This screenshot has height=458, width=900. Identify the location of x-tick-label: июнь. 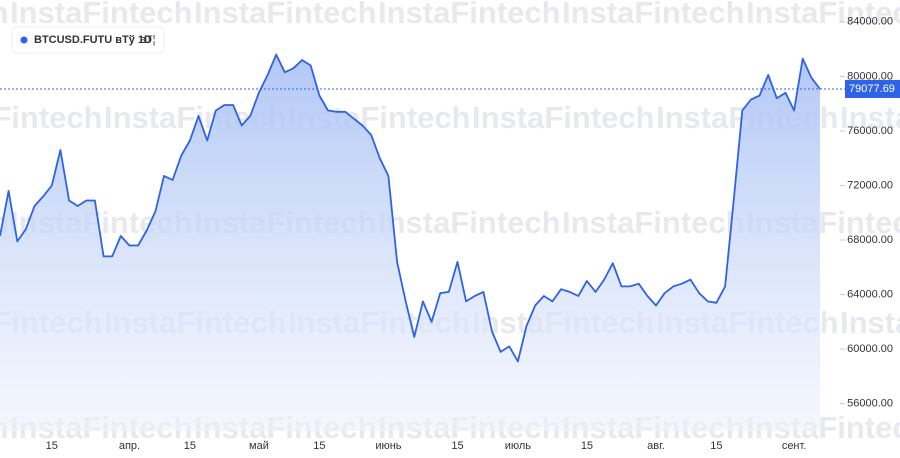
(388, 446).